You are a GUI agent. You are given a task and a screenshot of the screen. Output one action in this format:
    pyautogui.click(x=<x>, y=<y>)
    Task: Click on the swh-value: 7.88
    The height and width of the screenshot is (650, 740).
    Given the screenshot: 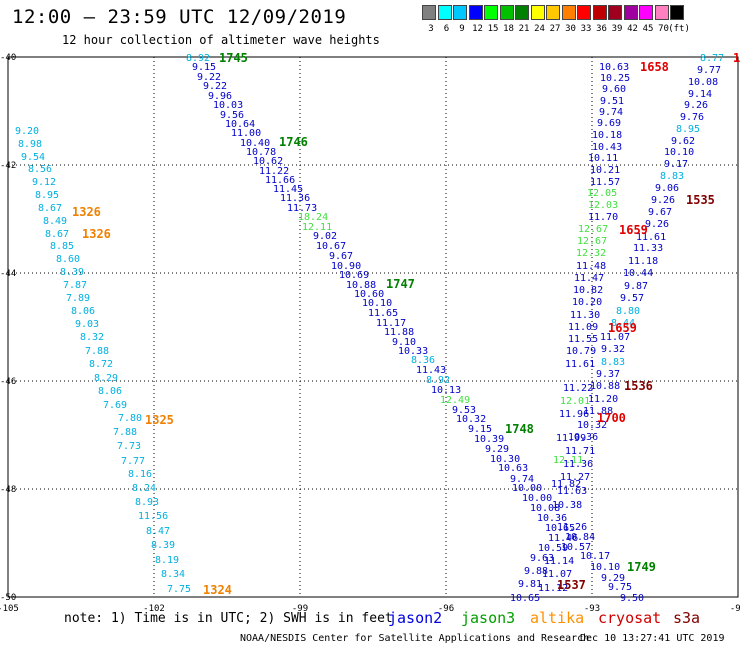 What is the action you would take?
    pyautogui.click(x=97, y=351)
    